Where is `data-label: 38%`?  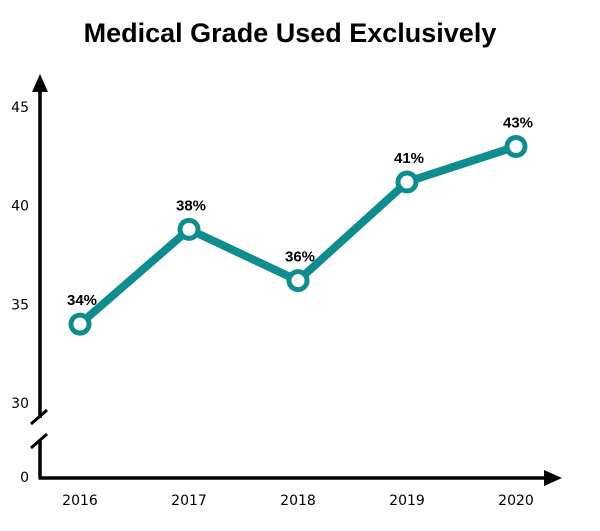 data-label: 38% is located at coordinates (191, 205).